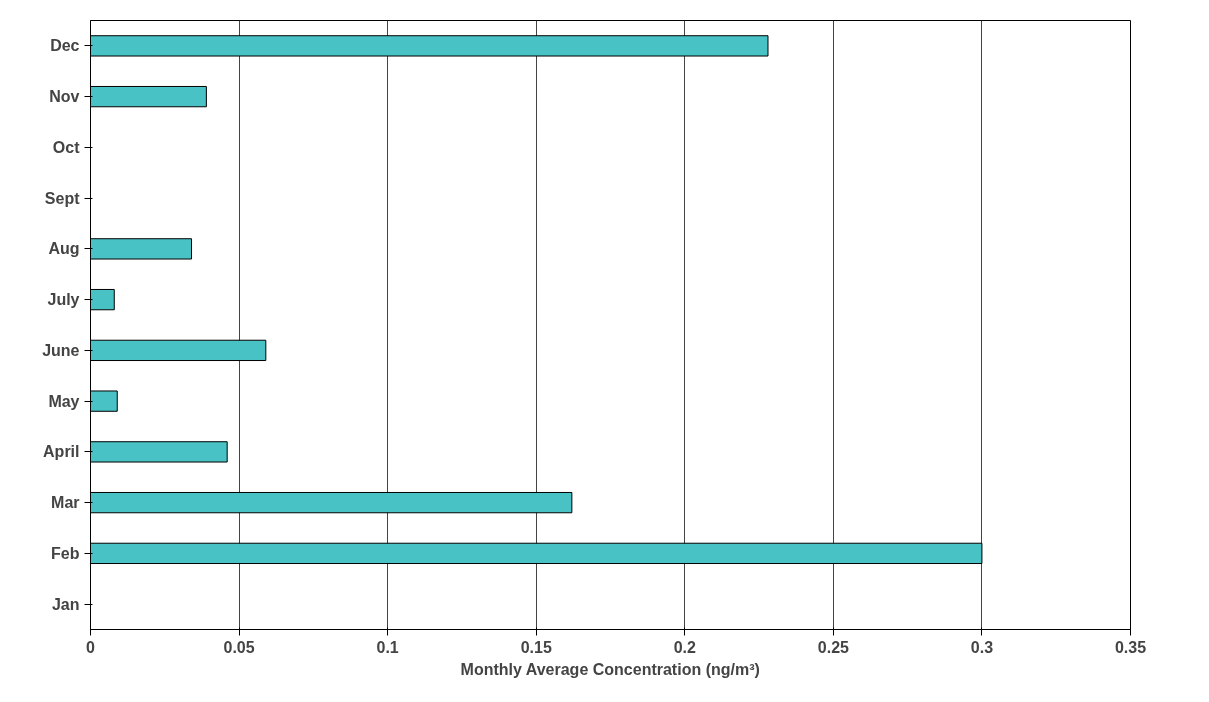  Describe the element at coordinates (833, 647) in the screenshot. I see `x-tick-label: 0.25` at that location.